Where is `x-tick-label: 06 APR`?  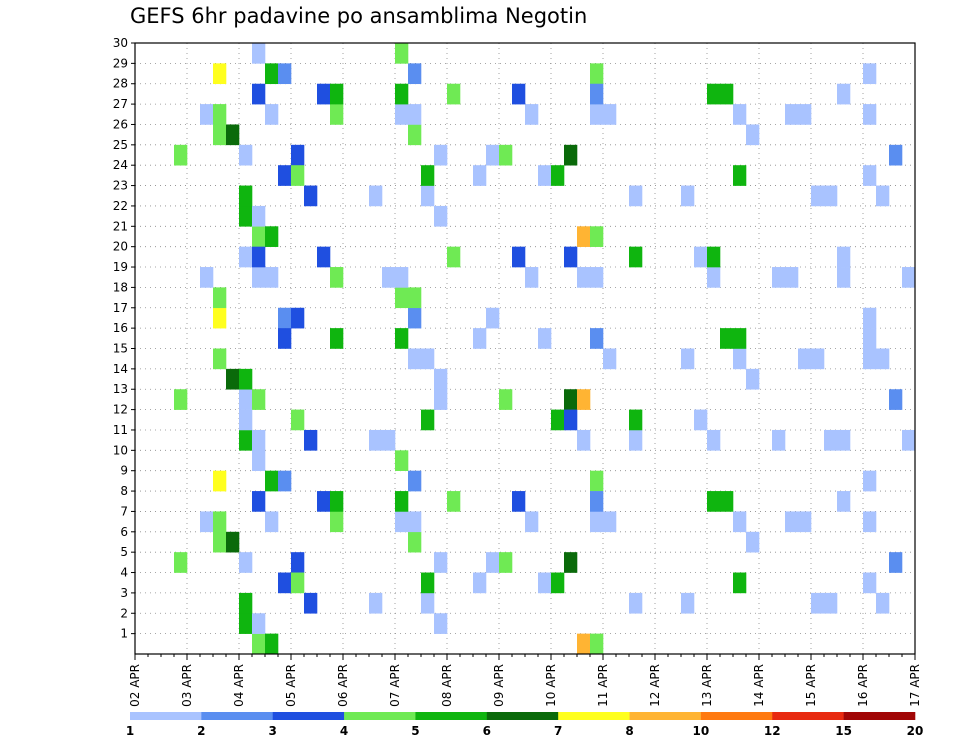 x-tick-label: 06 APR is located at coordinates (343, 685).